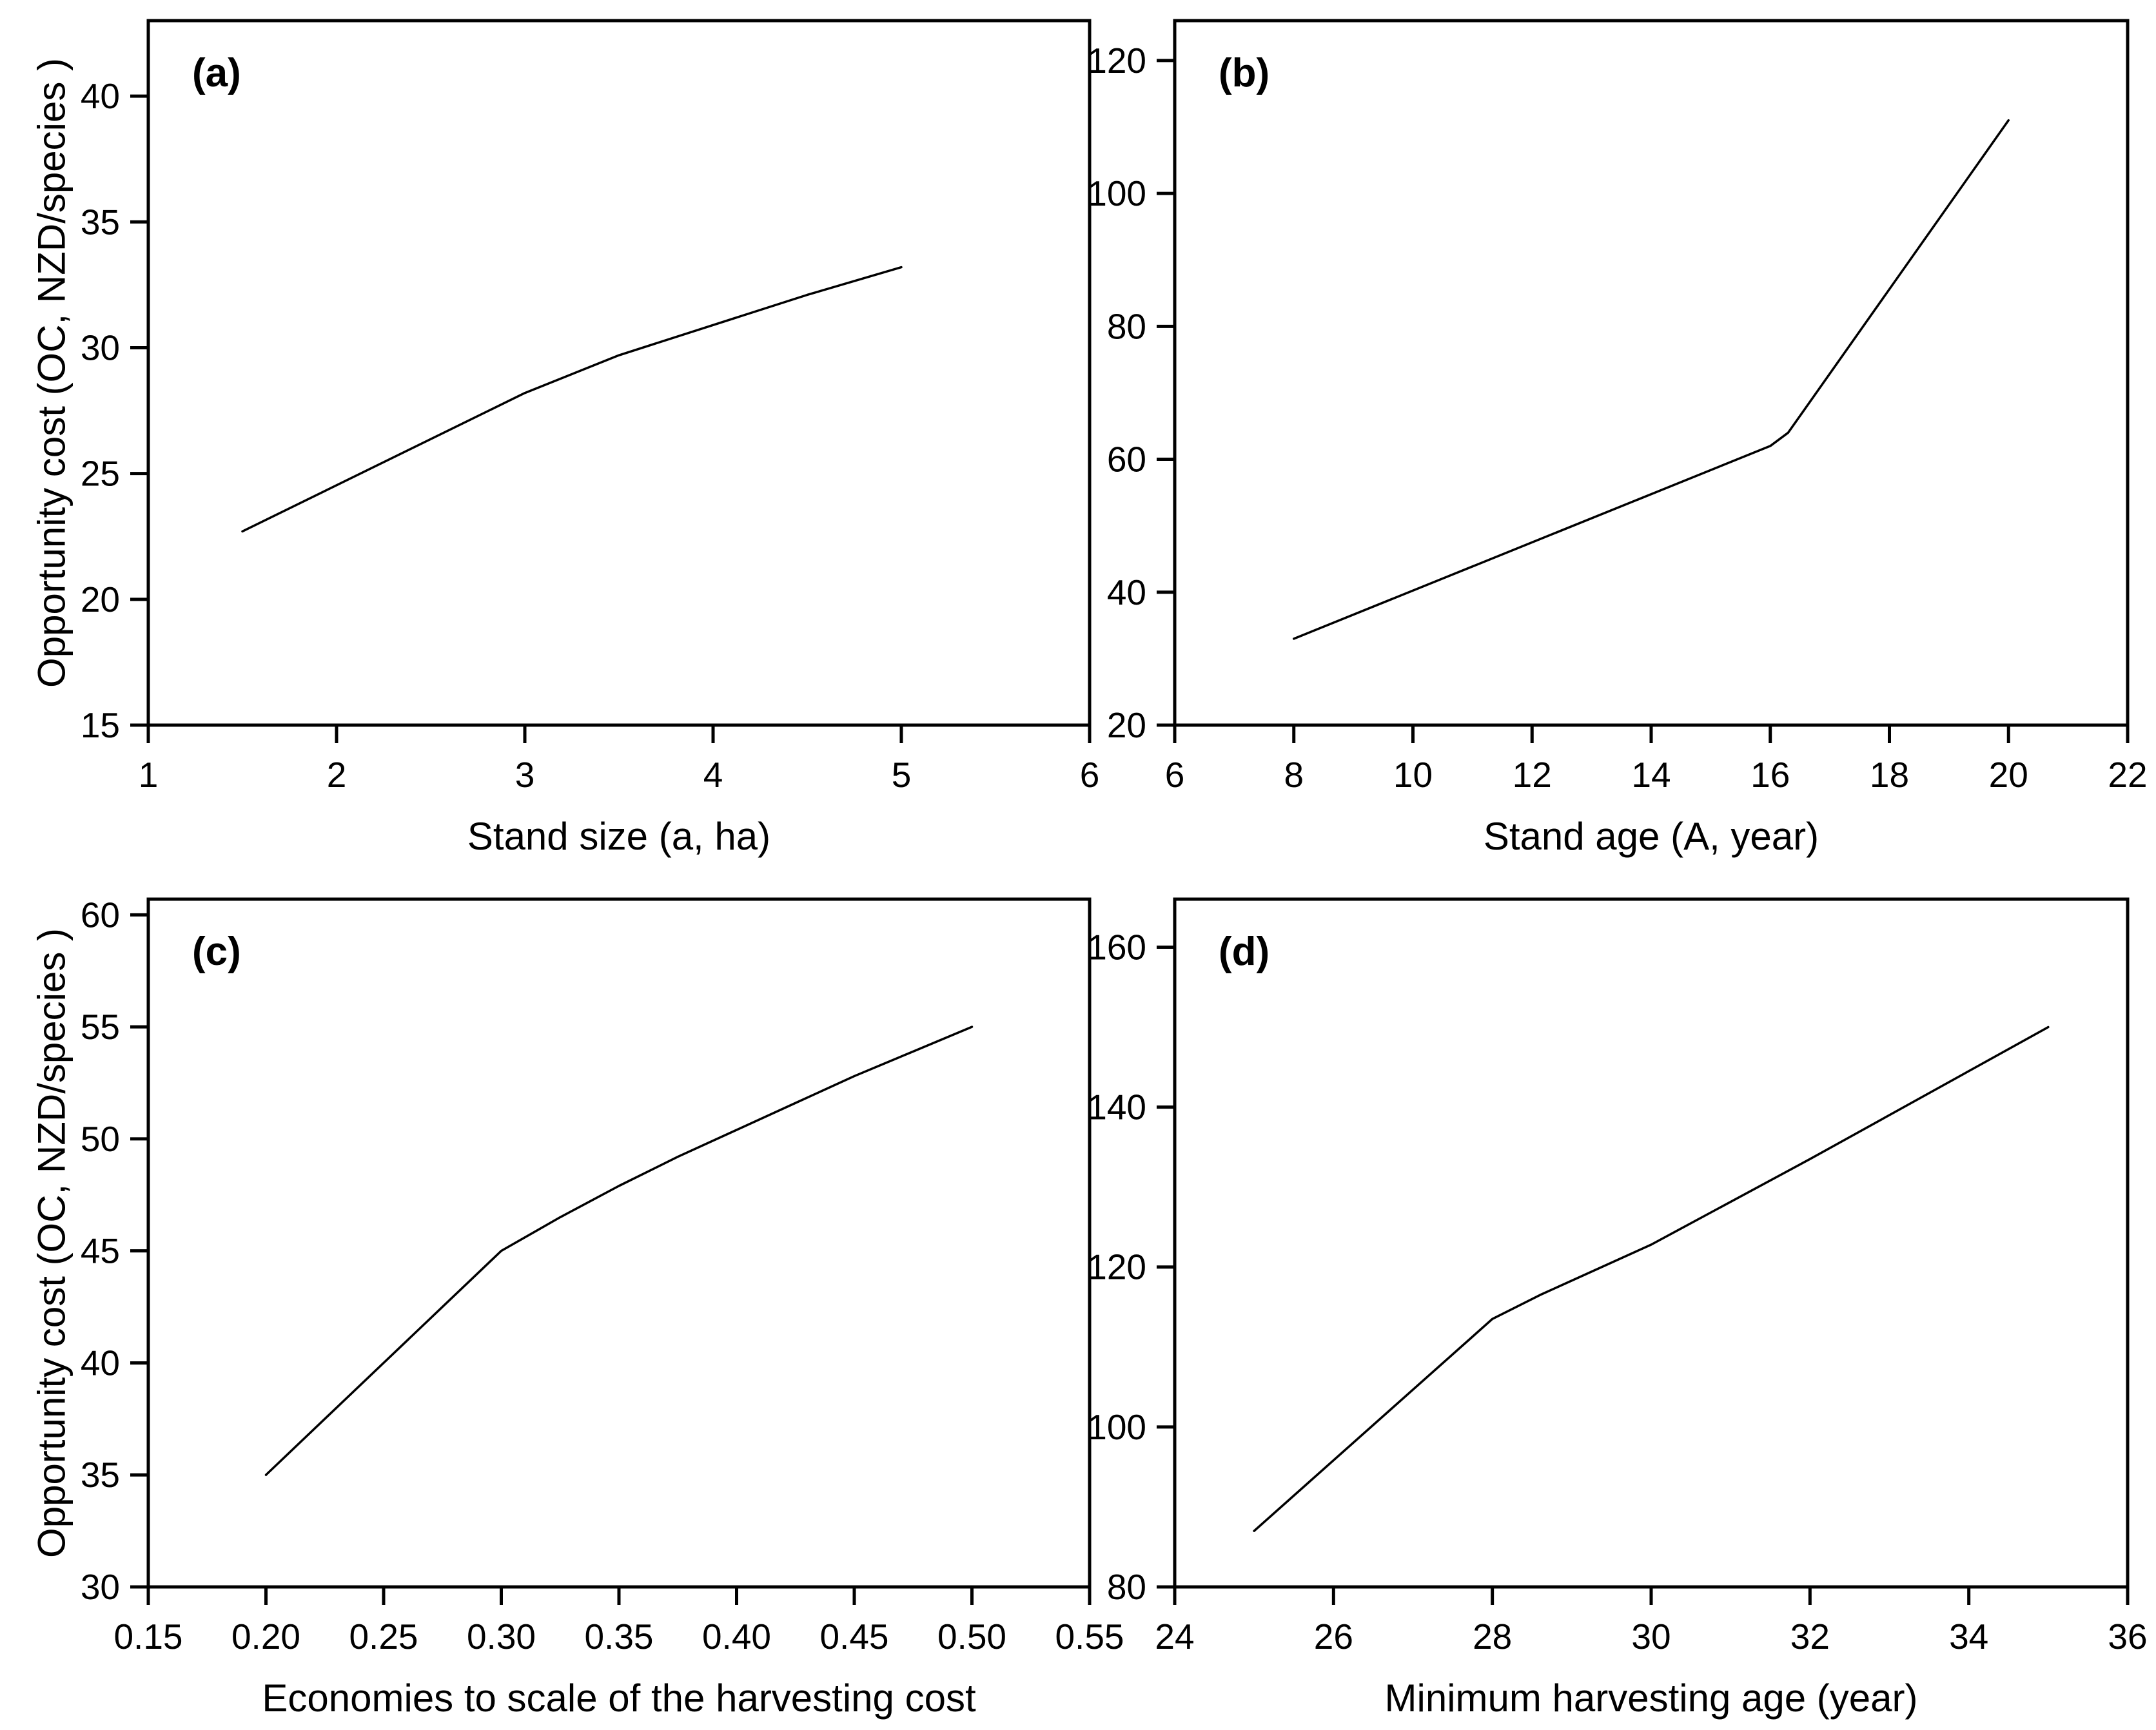  I want to click on data-line-opportunity_cost_vs_stand_size, so click(572, 399).